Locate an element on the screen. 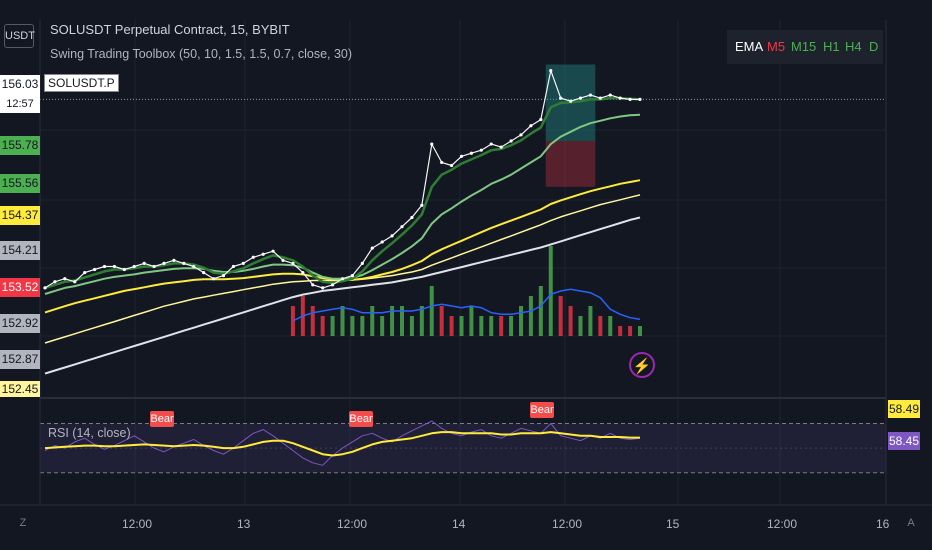 Image resolution: width=932 pixels, height=550 pixels. auto-scale-icon: A is located at coordinates (911, 523).